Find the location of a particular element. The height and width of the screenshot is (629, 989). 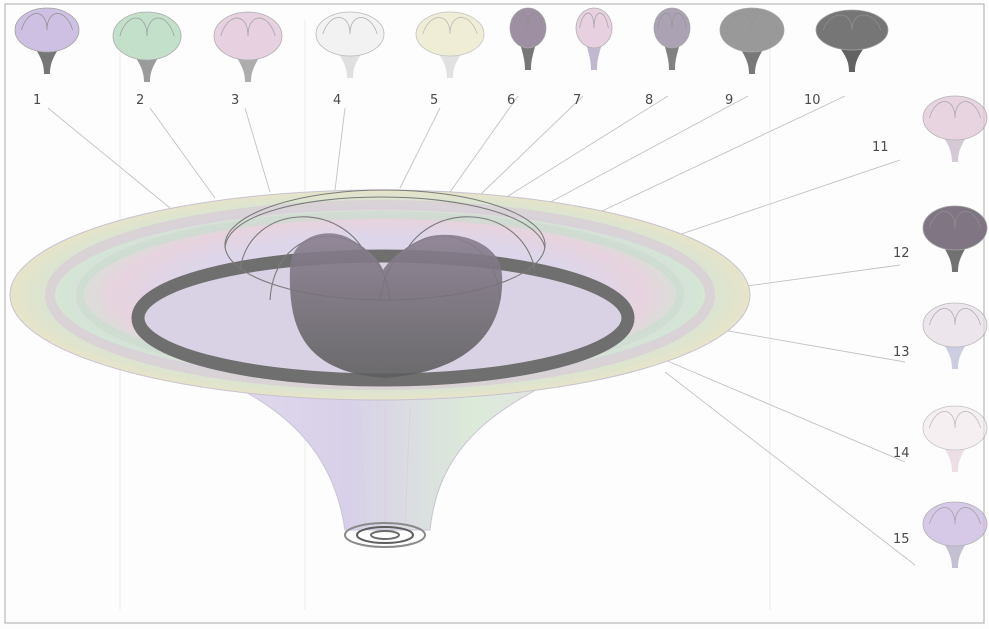

label-10: 10 is located at coordinates (812, 100).